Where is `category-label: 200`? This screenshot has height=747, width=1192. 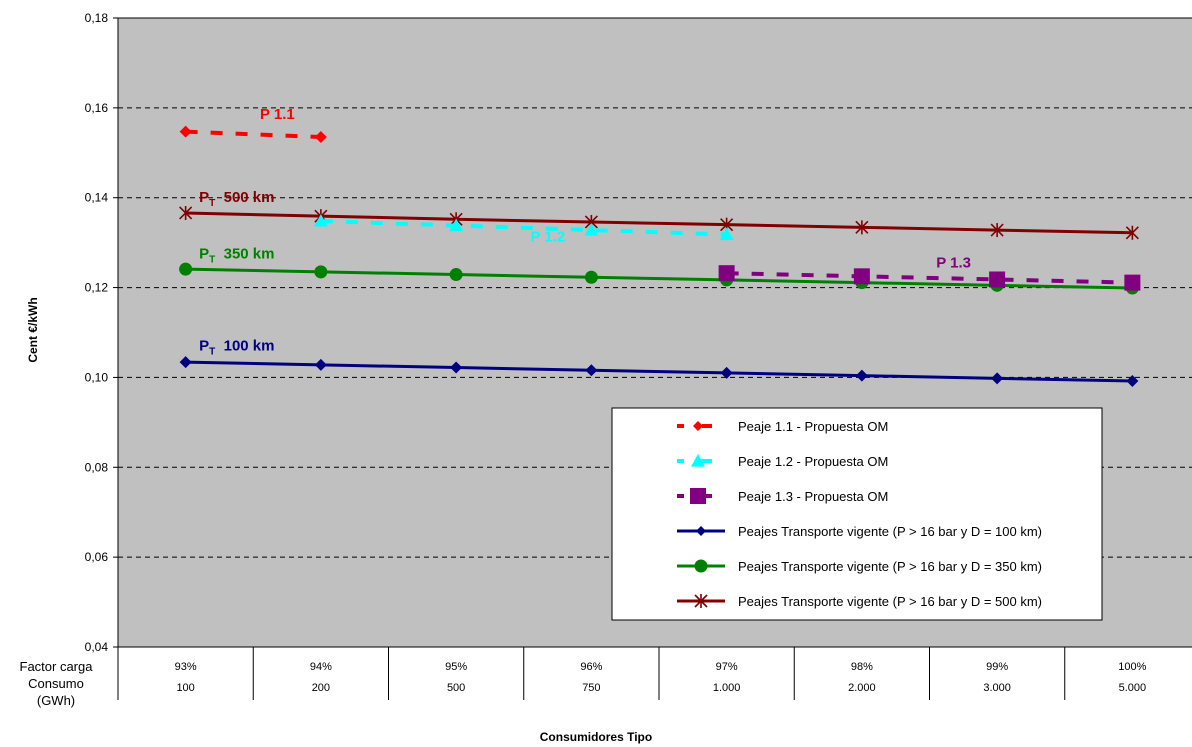
category-label: 200 is located at coordinates (321, 688).